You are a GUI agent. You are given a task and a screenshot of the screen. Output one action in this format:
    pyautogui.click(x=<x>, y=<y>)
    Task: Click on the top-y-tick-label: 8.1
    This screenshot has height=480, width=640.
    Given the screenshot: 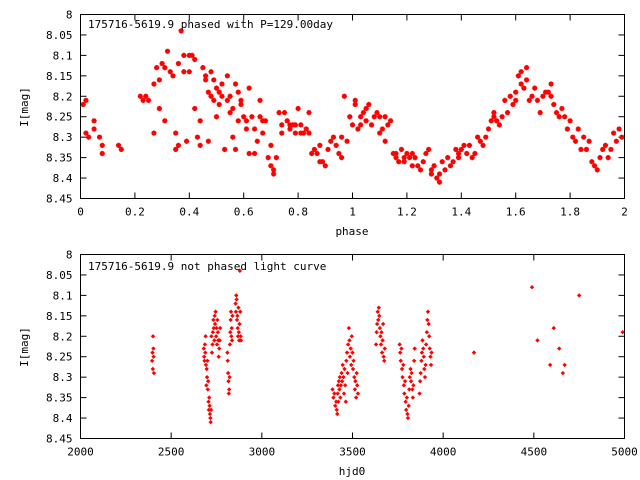 What is the action you would take?
    pyautogui.click(x=63, y=55)
    